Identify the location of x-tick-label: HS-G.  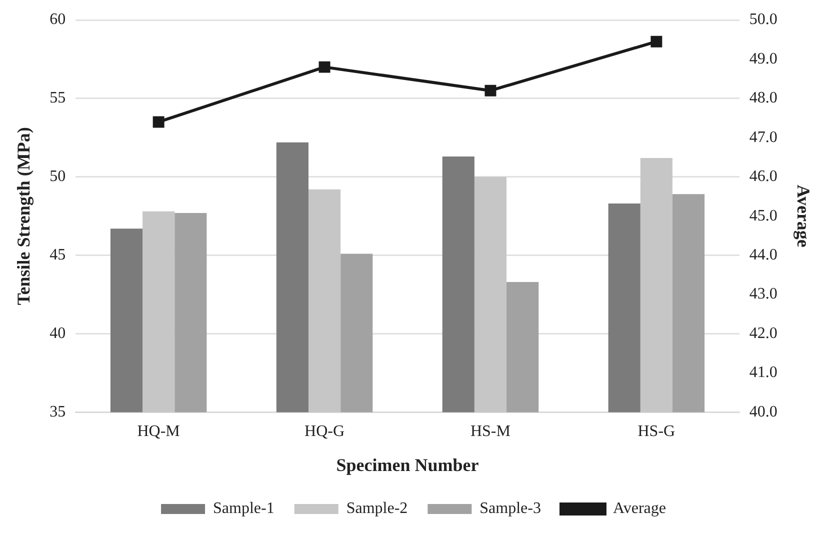
(657, 431).